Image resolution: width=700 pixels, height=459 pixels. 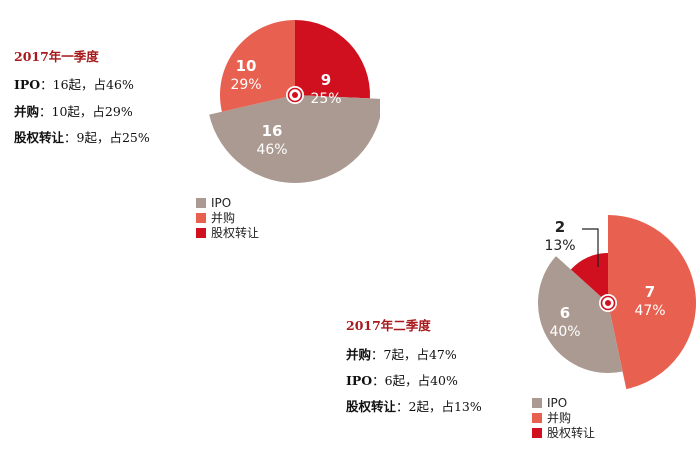 I want to click on q2-legend-label-equity: 股权转让, so click(x=571, y=433).